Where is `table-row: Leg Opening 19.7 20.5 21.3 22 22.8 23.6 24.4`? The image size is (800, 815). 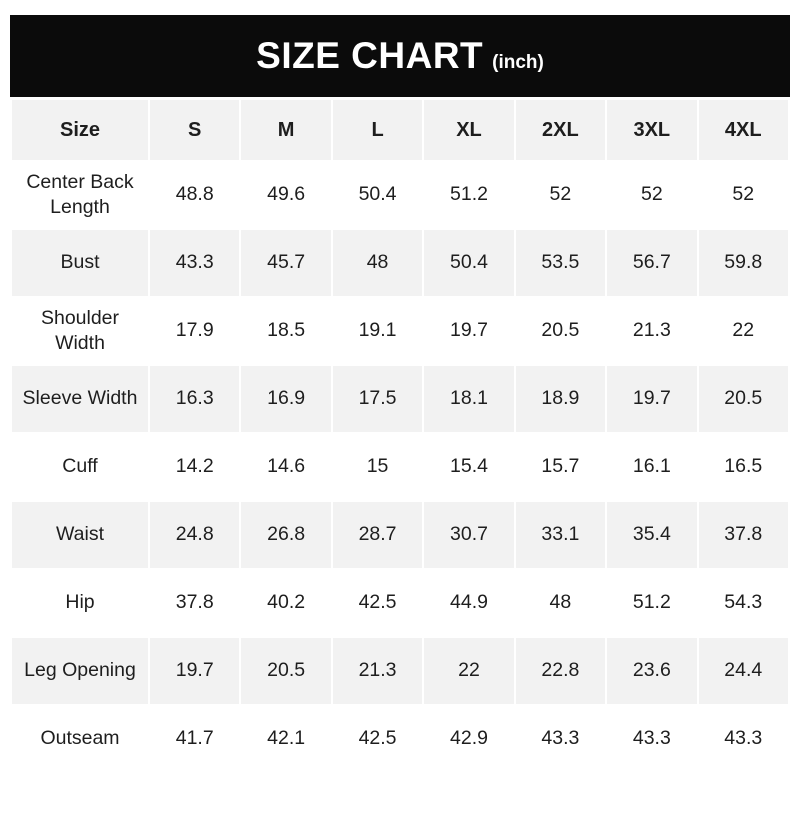 table-row: Leg Opening 19.7 20.5 21.3 22 22.8 23.6 24.4 is located at coordinates (400, 671).